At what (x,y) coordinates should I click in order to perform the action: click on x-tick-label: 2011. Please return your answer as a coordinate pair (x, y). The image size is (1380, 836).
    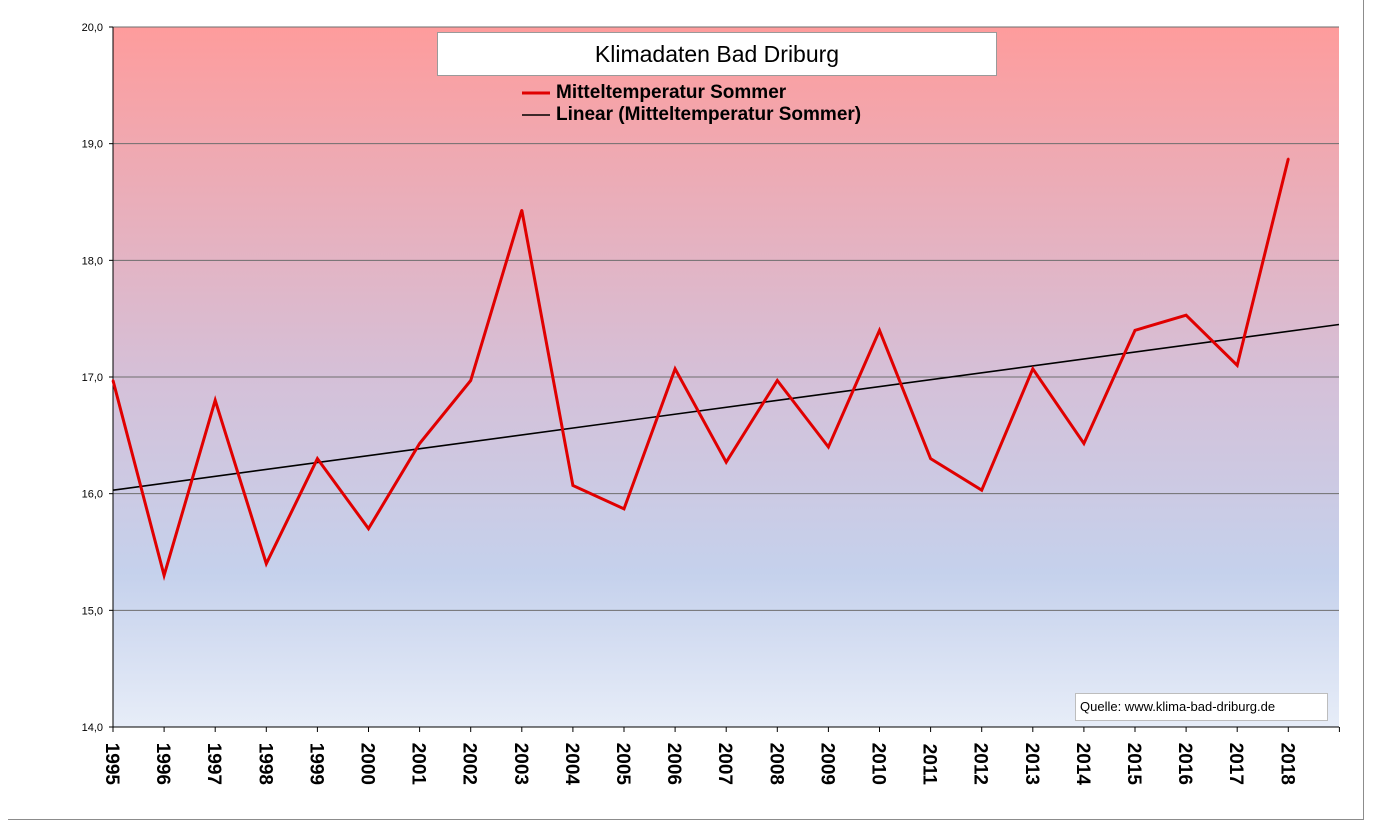
    Looking at the image, I should click on (929, 765).